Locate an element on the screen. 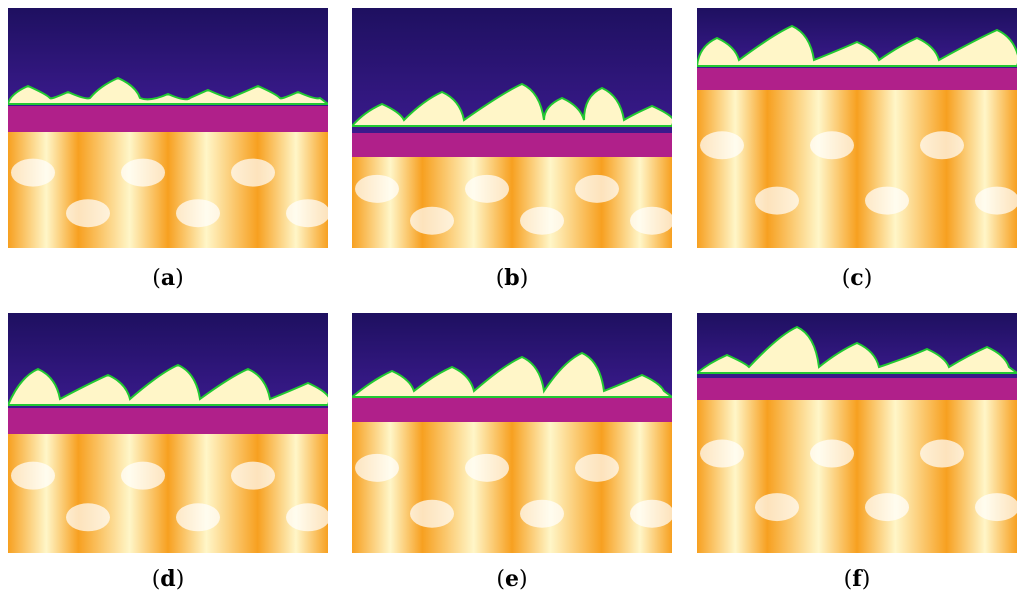 This screenshot has height=604, width=1024. thermal-image-b is located at coordinates (512, 128).